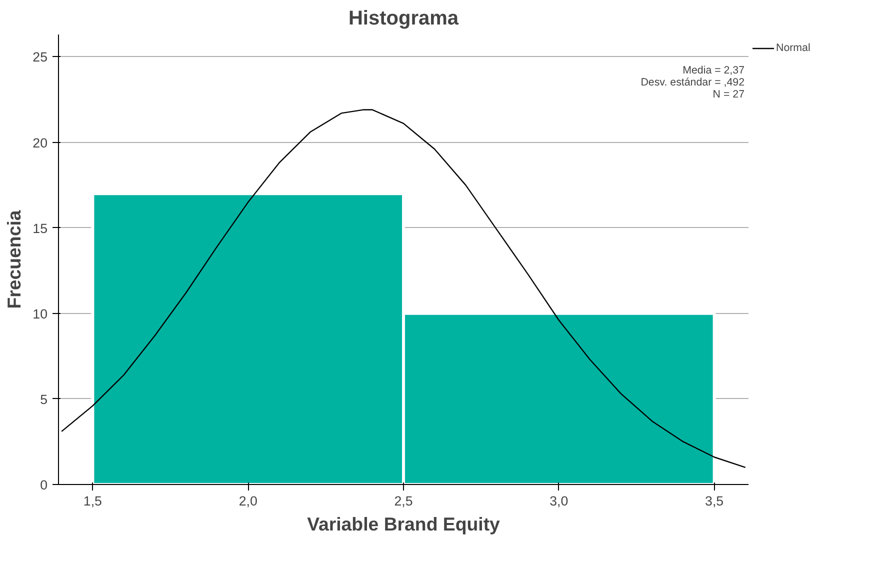 This screenshot has width=877, height=563. I want to click on x-tick-label: 2,5, so click(403, 501).